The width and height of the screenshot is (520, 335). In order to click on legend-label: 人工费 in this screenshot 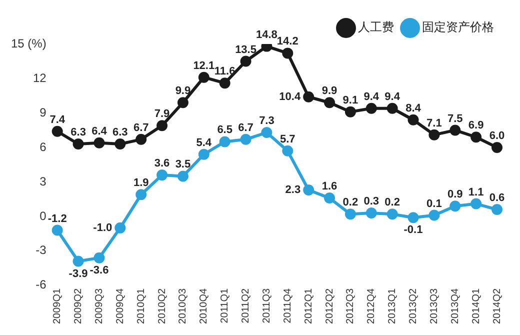, I will do `click(376, 27)`.